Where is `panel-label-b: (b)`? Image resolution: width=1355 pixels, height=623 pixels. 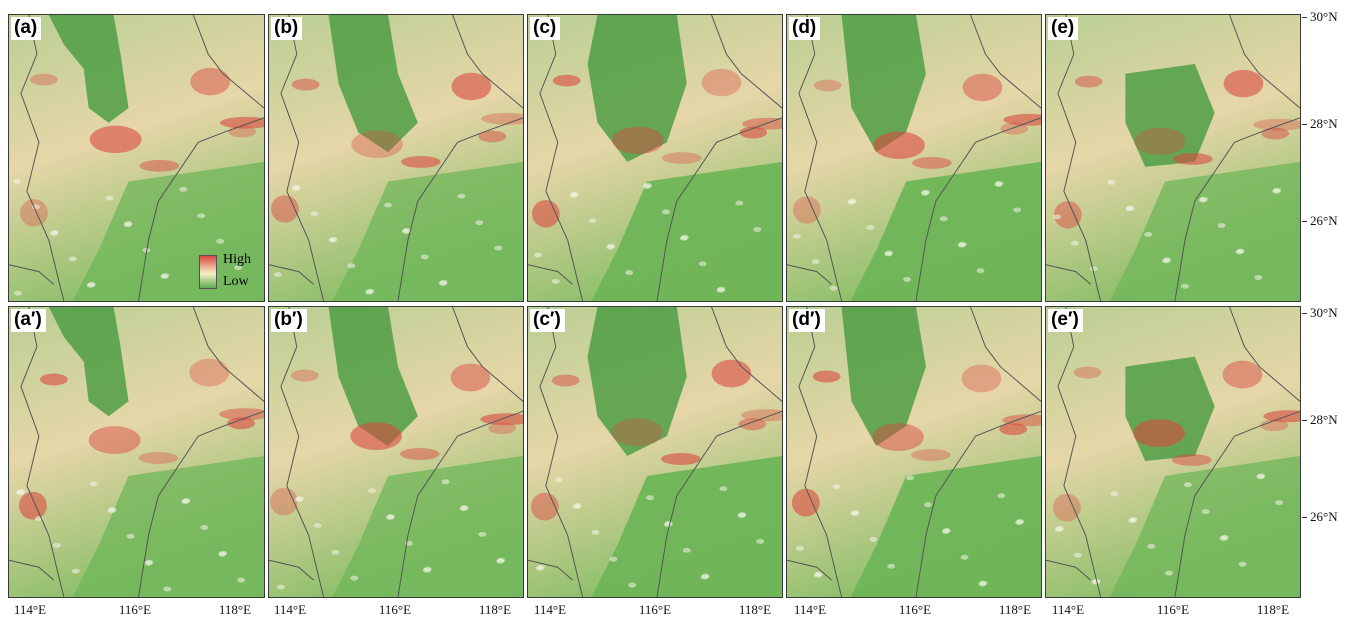 panel-label-b: (b) is located at coordinates (286, 28).